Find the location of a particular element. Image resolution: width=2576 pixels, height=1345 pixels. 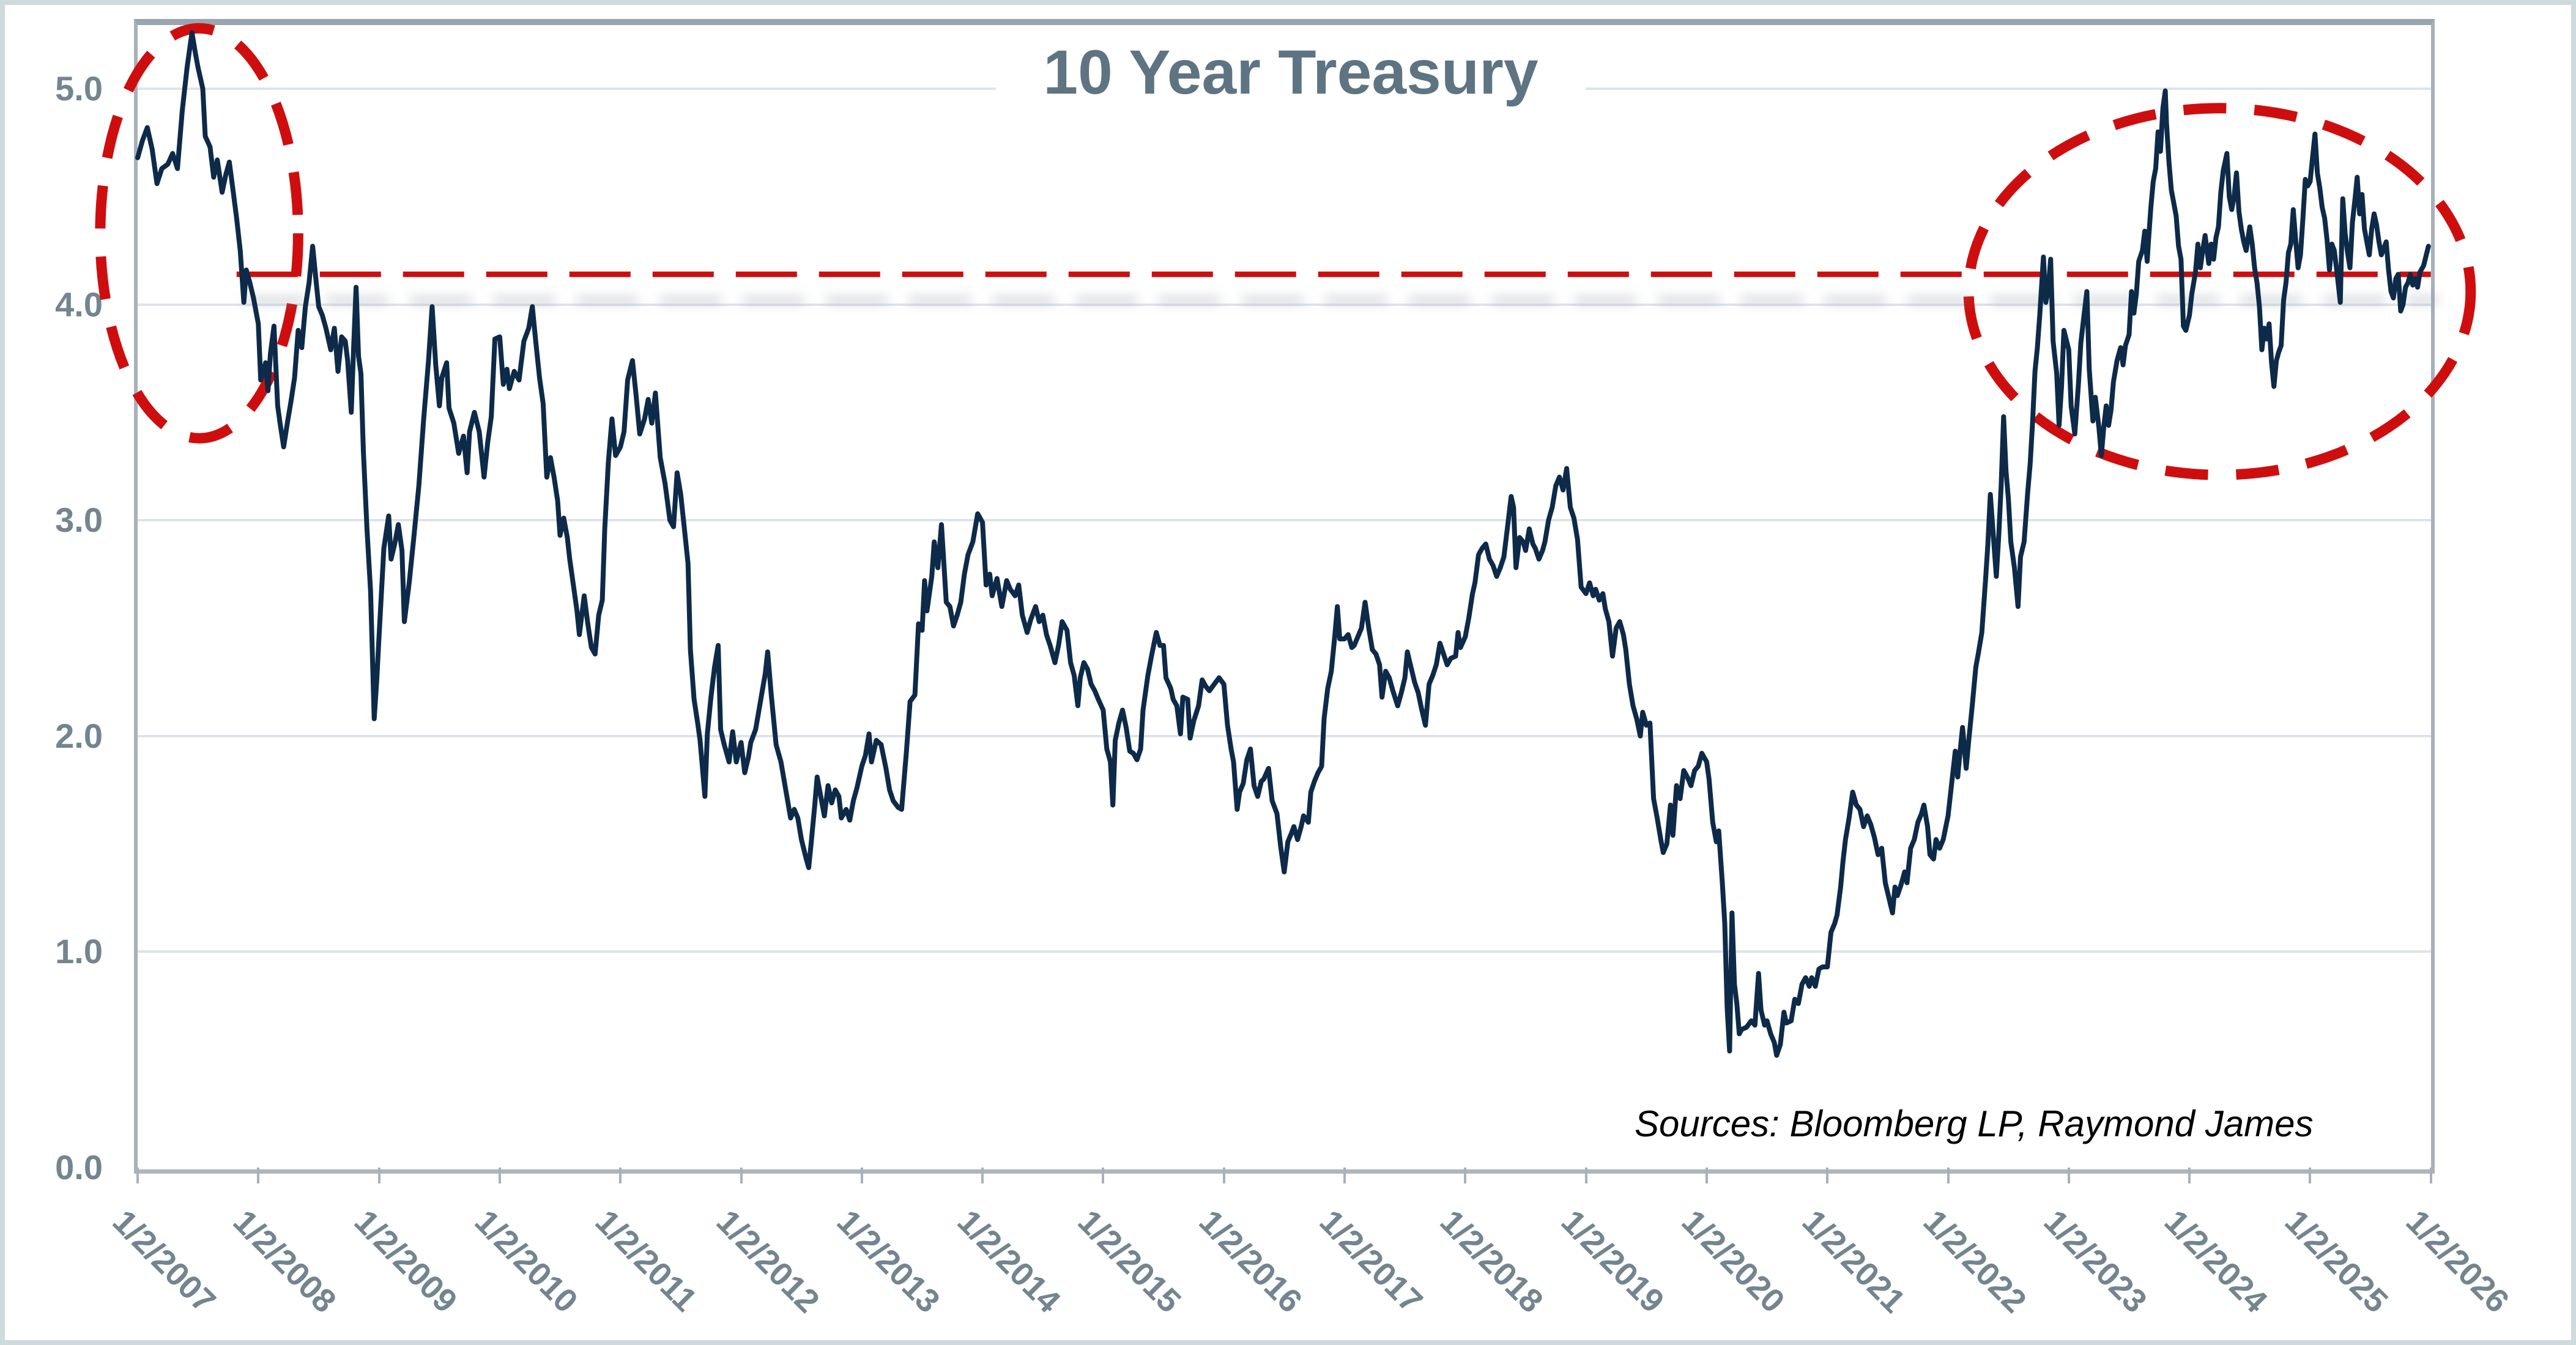

y-axis-tick-label: 4.0 is located at coordinates (79, 304).